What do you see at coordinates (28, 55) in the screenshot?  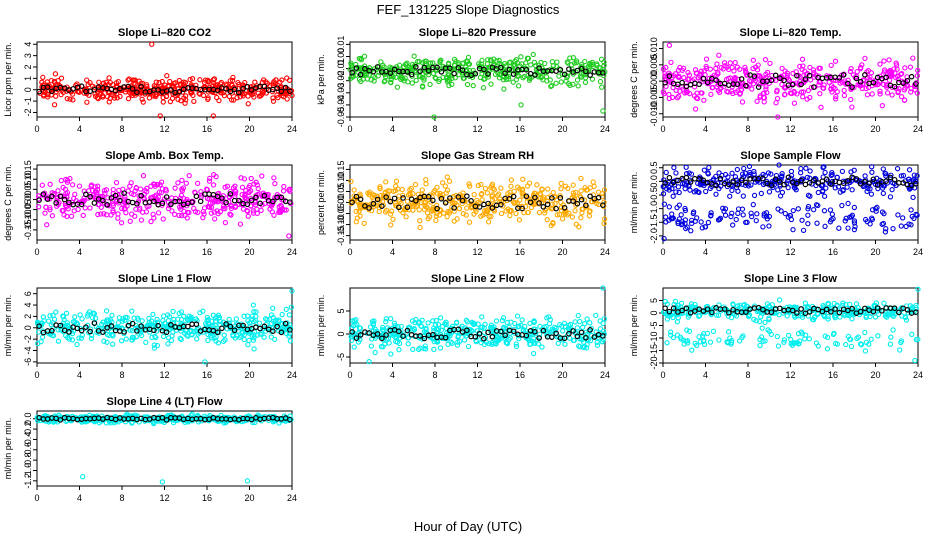 I see `y-tick-label: 3` at bounding box center [28, 55].